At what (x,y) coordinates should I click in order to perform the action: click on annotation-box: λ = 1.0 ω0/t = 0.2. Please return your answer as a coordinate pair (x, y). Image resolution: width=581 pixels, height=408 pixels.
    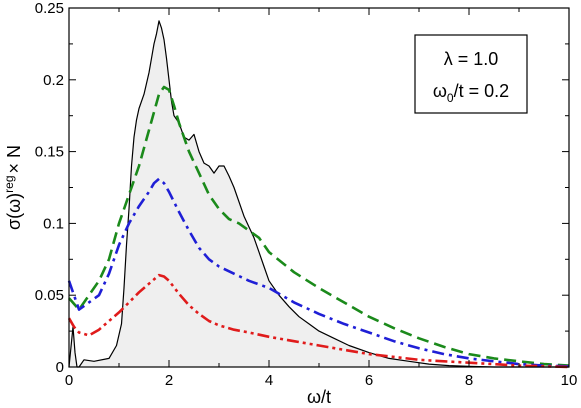
    Looking at the image, I should click on (471, 74).